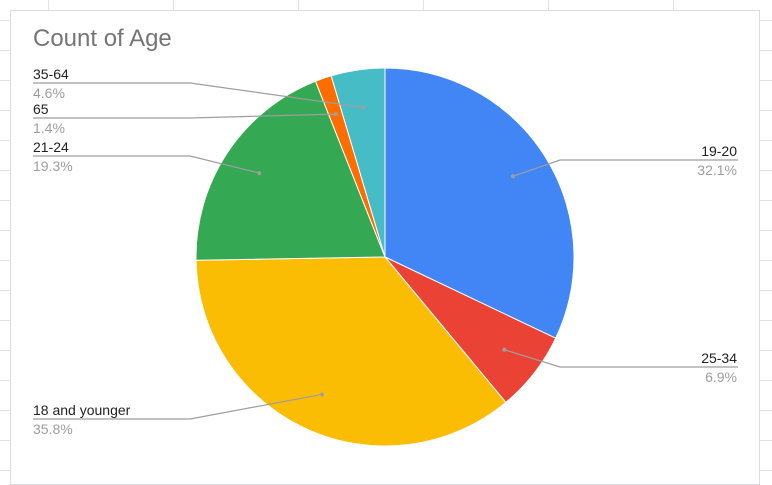 This screenshot has width=772, height=485. What do you see at coordinates (49, 93) in the screenshot?
I see `slice-percent-35-64: 4.6%` at bounding box center [49, 93].